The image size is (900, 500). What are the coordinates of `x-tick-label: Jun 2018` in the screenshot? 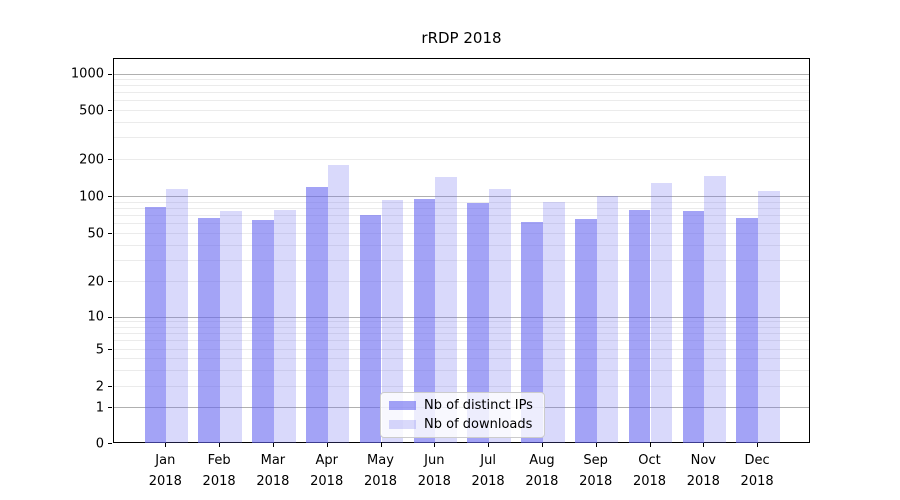 It's located at (434, 471).